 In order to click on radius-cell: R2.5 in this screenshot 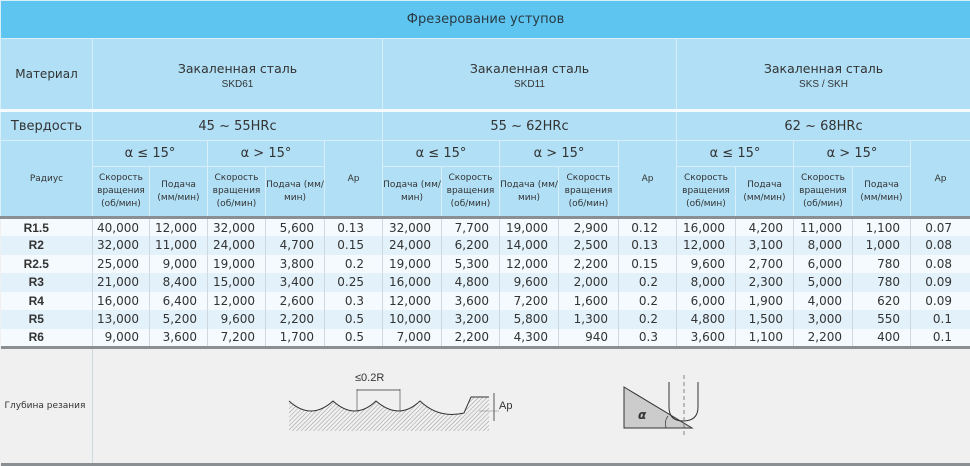, I will do `click(47, 264)`.